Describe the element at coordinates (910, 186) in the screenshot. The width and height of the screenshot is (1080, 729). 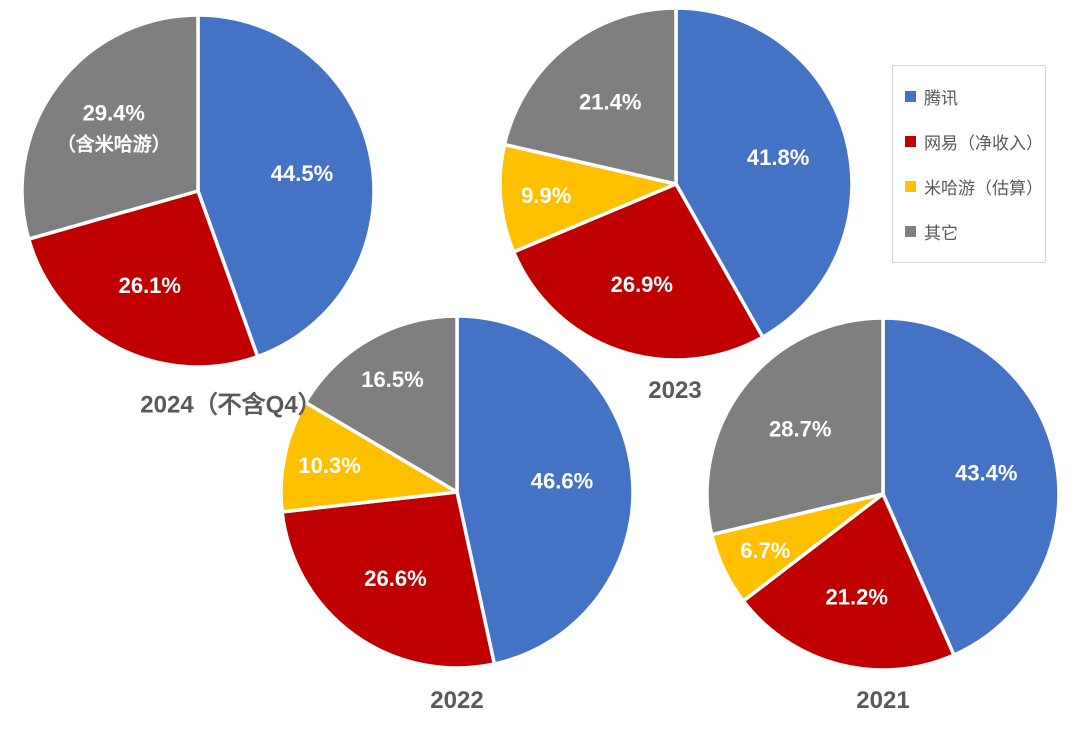
I see `legend-swatch-mihoyo` at that location.